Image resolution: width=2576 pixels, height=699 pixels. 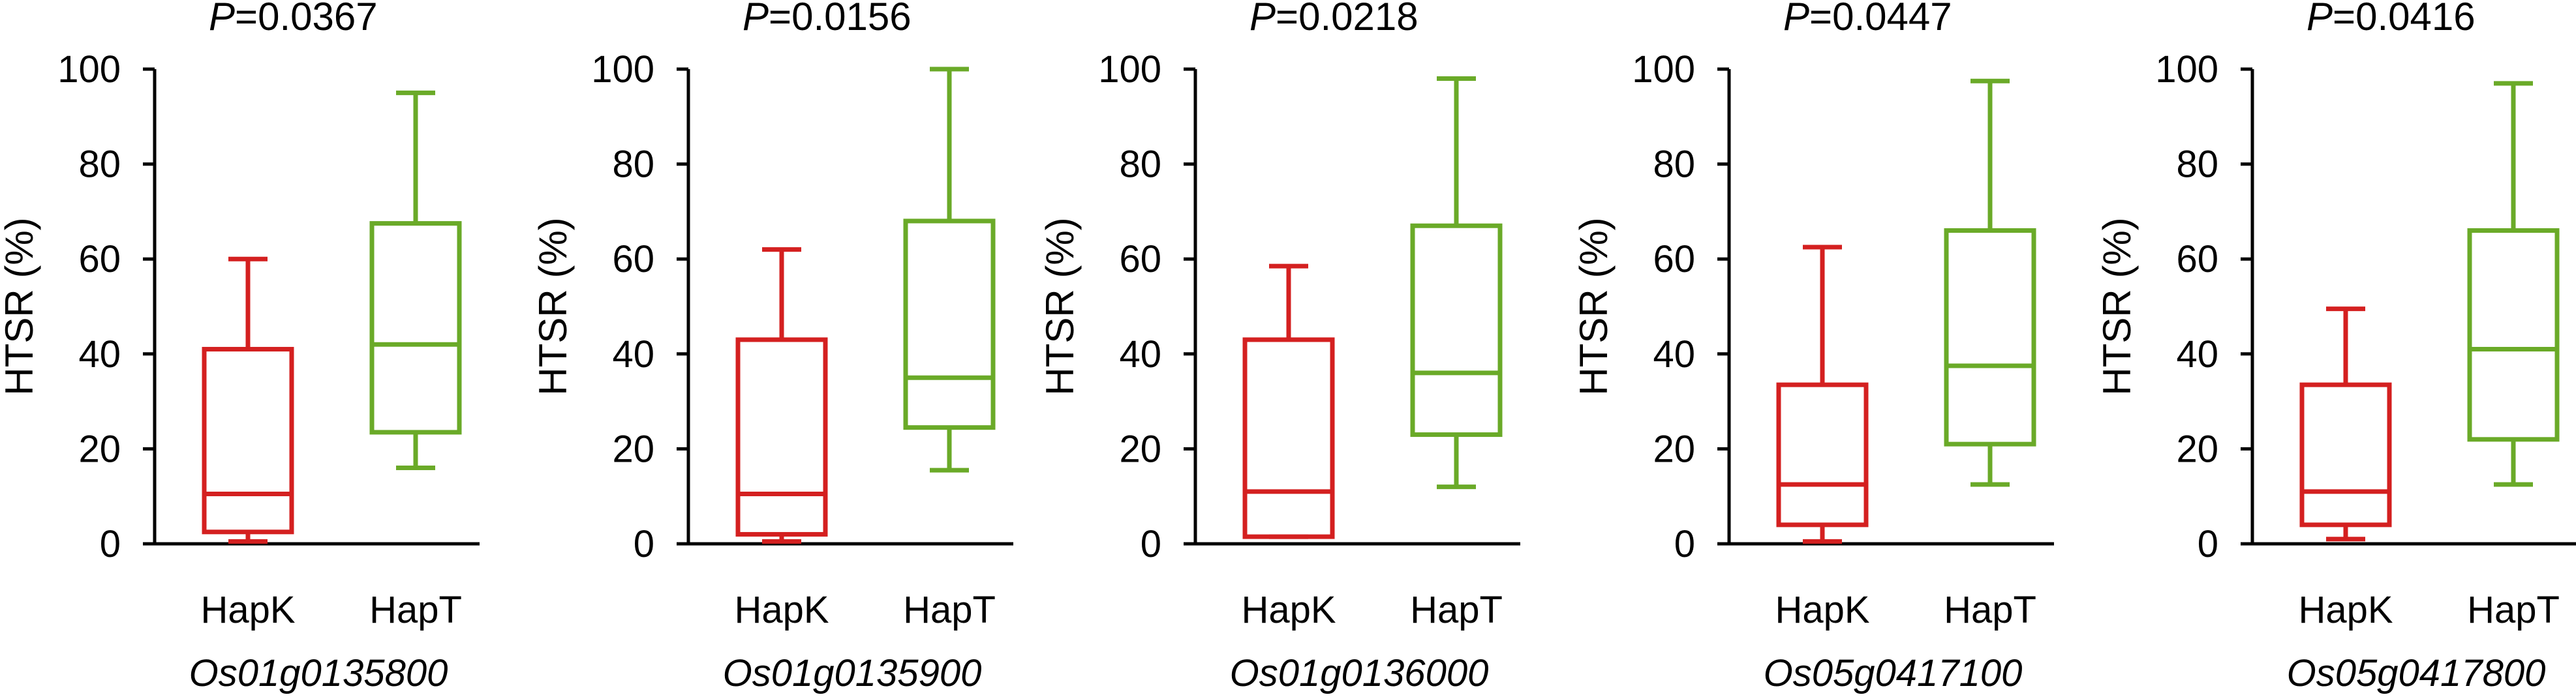 What do you see at coordinates (306, 19) in the screenshot?
I see `p-value: =0.0367` at bounding box center [306, 19].